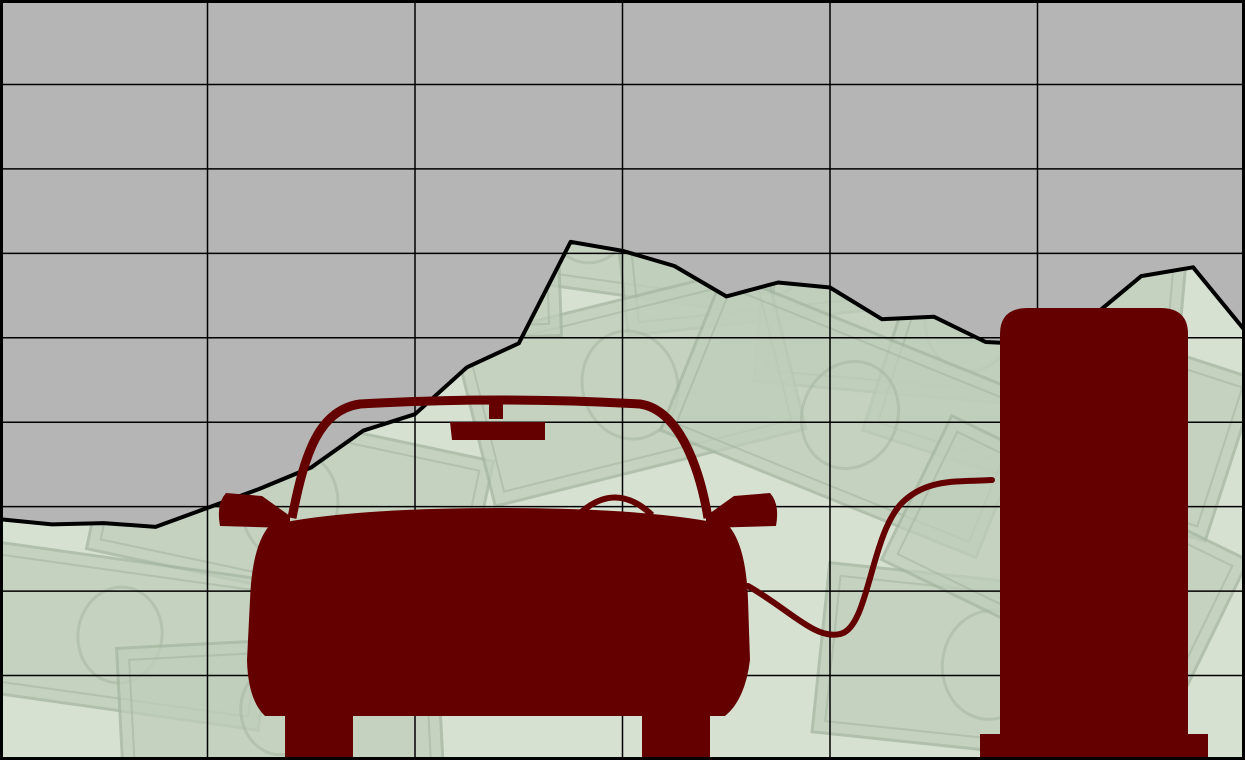  What do you see at coordinates (870, 557) in the screenshot?
I see `charging-cable-icon` at bounding box center [870, 557].